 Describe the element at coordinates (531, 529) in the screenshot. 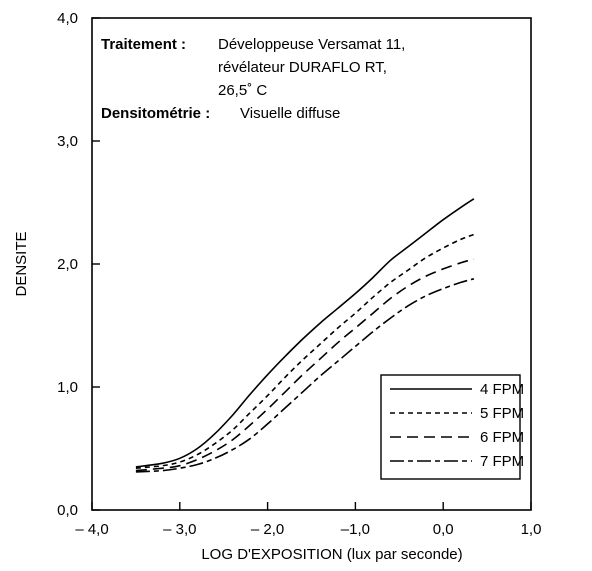

I see `x-tick-label: 1,0` at that location.